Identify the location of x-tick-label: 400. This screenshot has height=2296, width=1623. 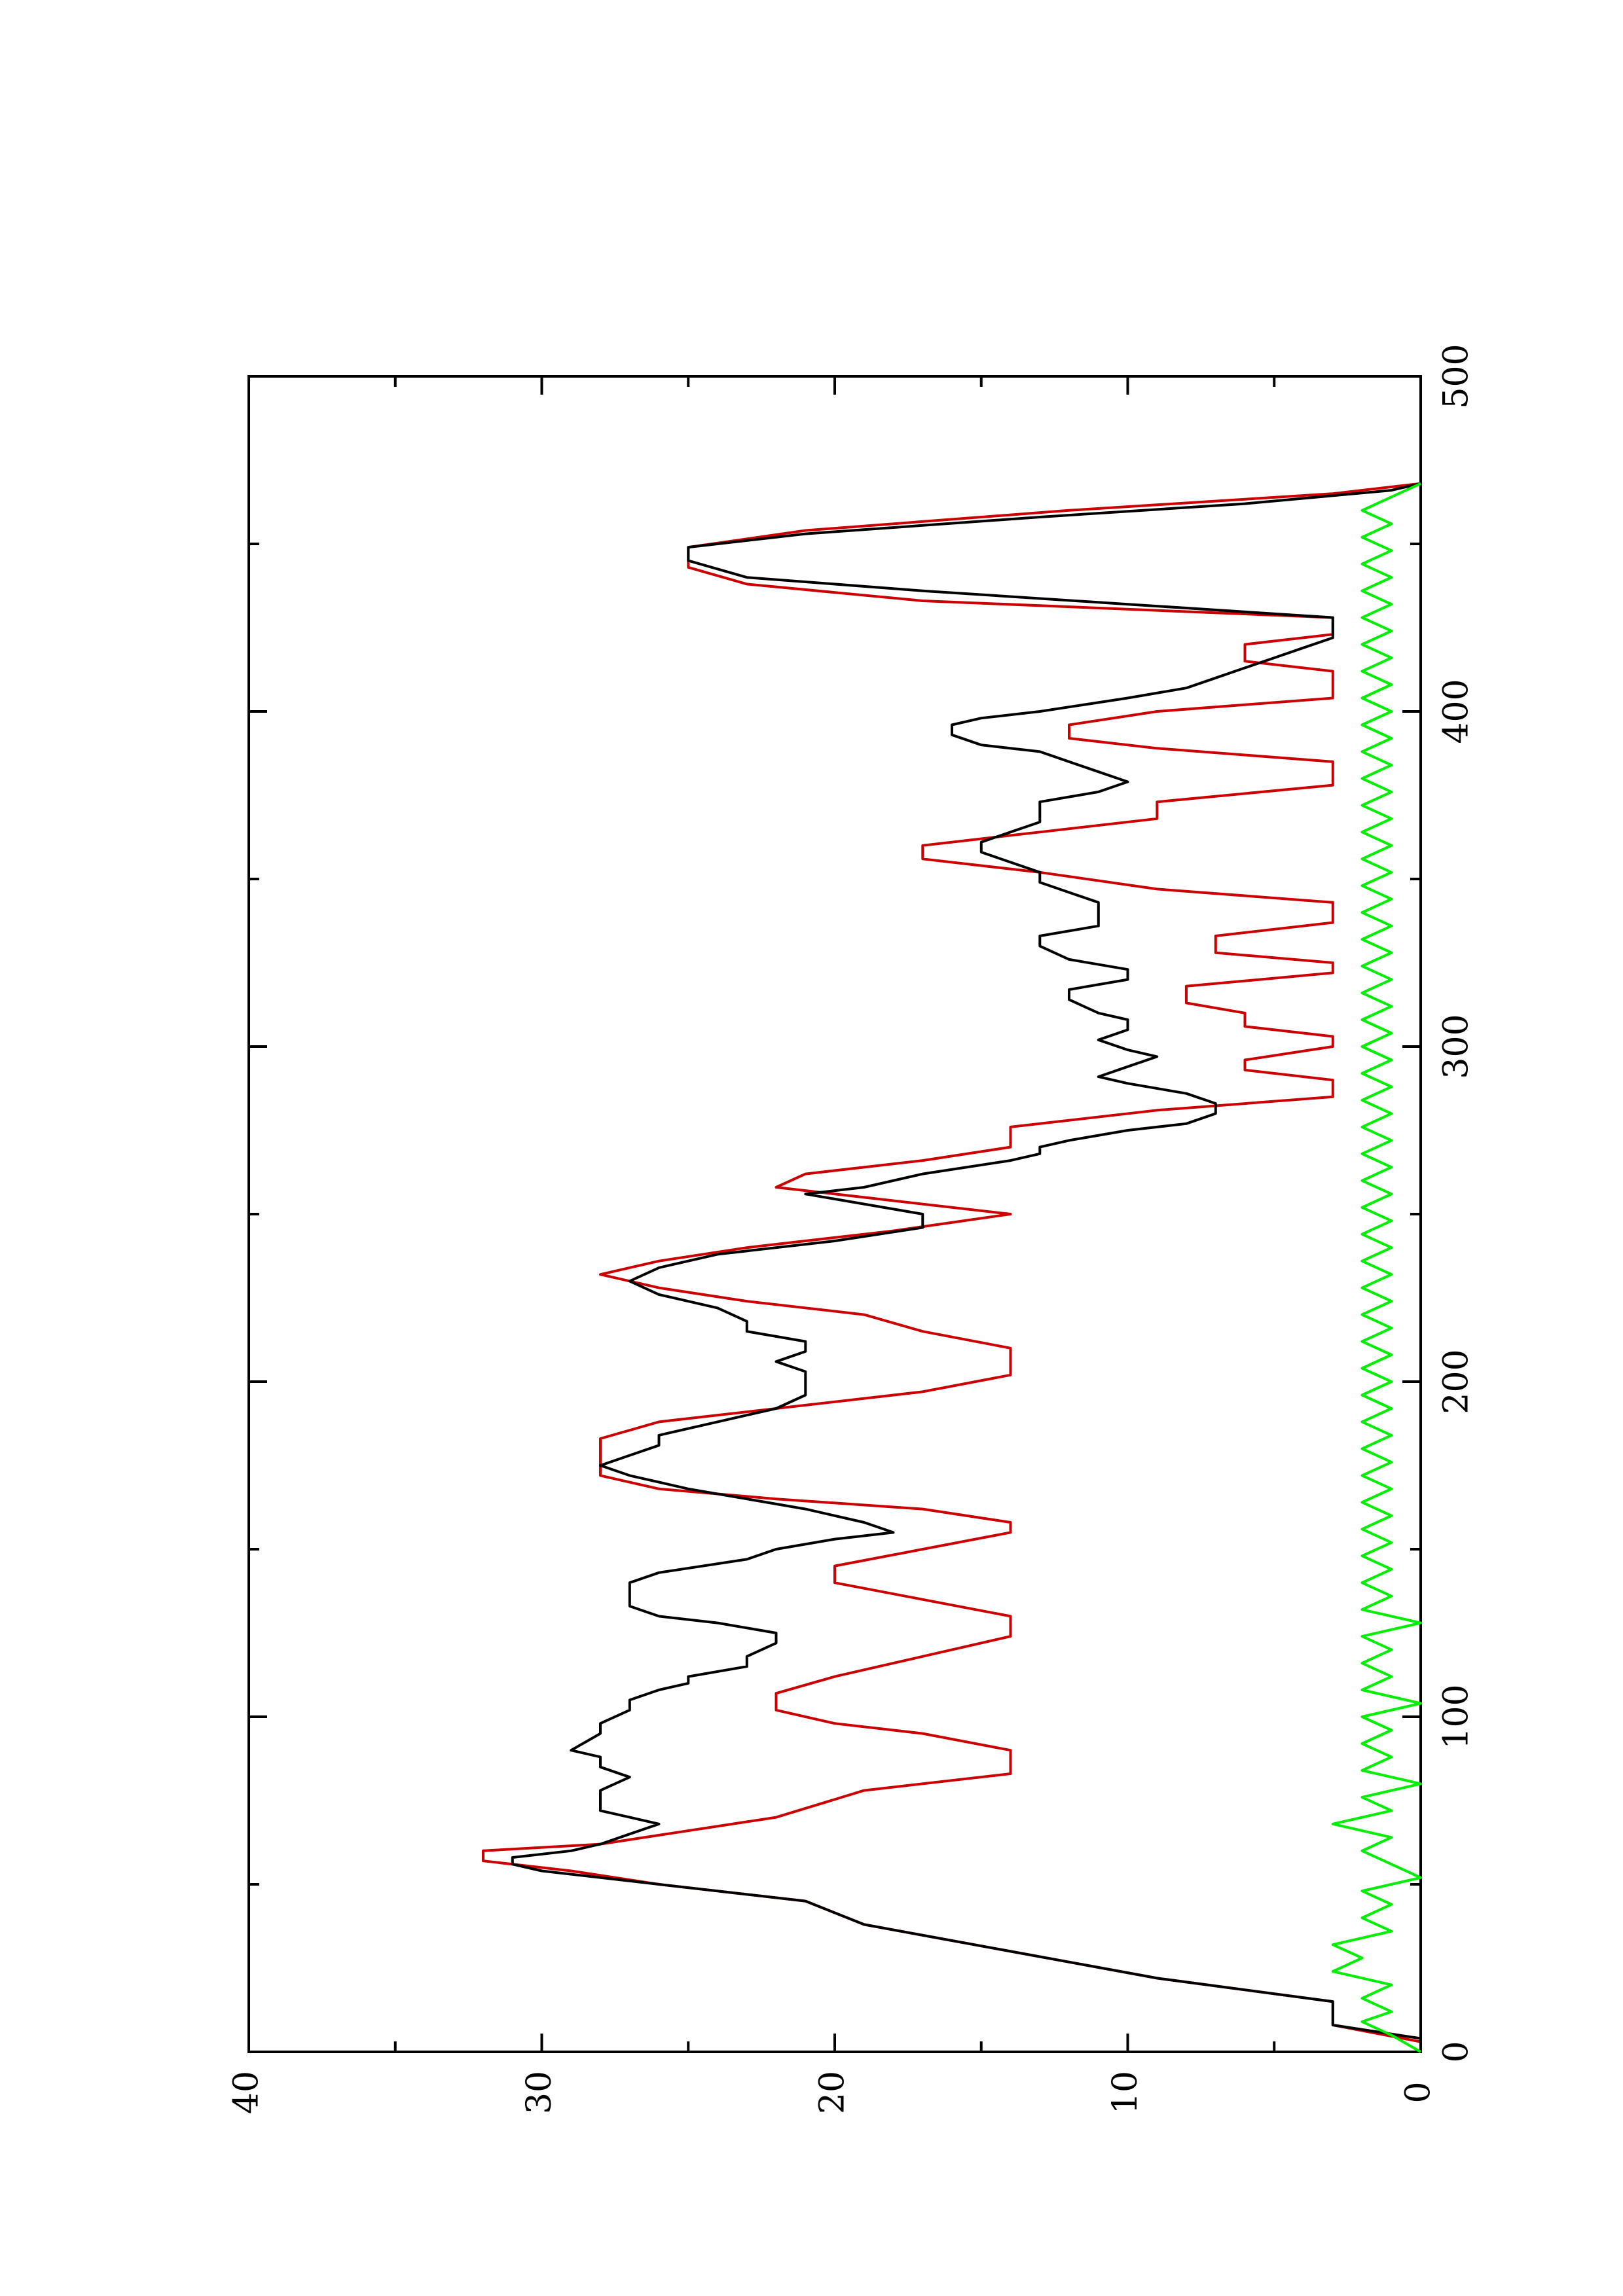
(1456, 711).